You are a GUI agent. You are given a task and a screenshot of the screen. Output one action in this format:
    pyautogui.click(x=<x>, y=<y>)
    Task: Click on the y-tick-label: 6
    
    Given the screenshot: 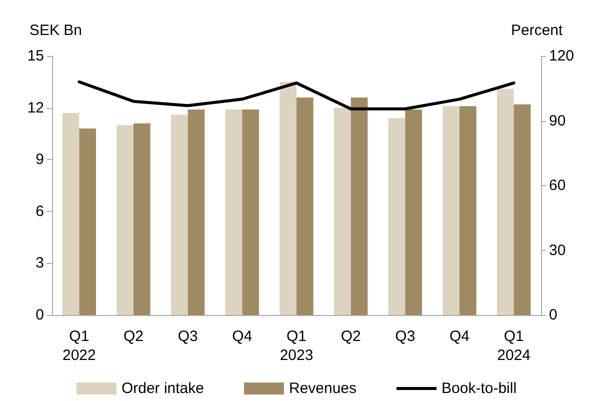 What is the action you would take?
    pyautogui.click(x=40, y=211)
    